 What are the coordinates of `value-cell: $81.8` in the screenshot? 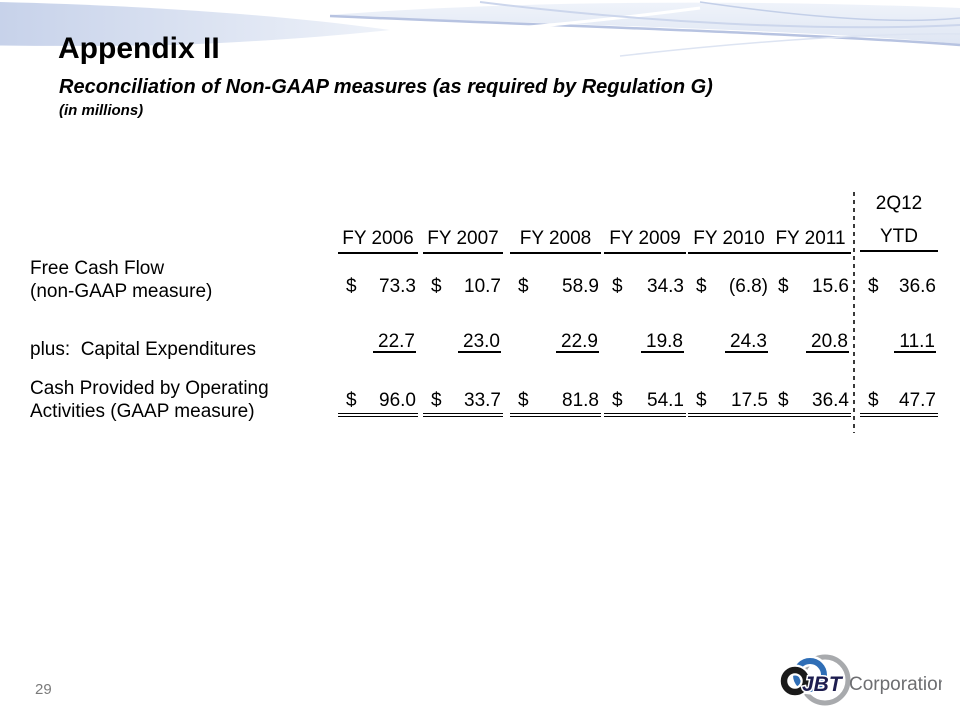 It's located at (555, 403).